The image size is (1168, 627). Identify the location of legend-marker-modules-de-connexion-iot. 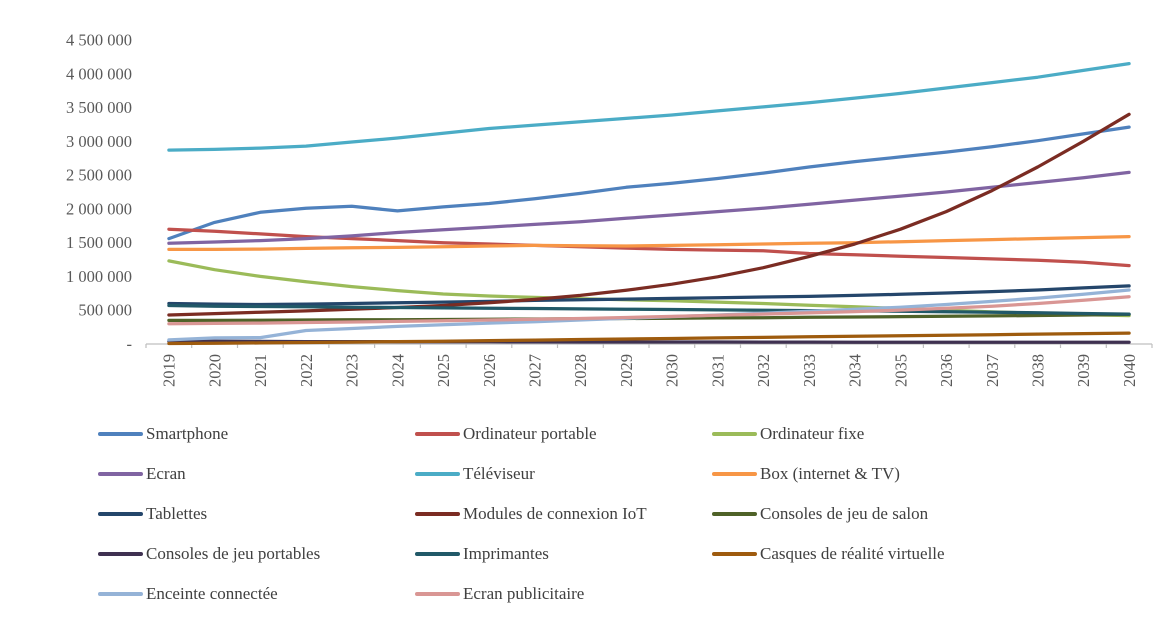
(437, 513).